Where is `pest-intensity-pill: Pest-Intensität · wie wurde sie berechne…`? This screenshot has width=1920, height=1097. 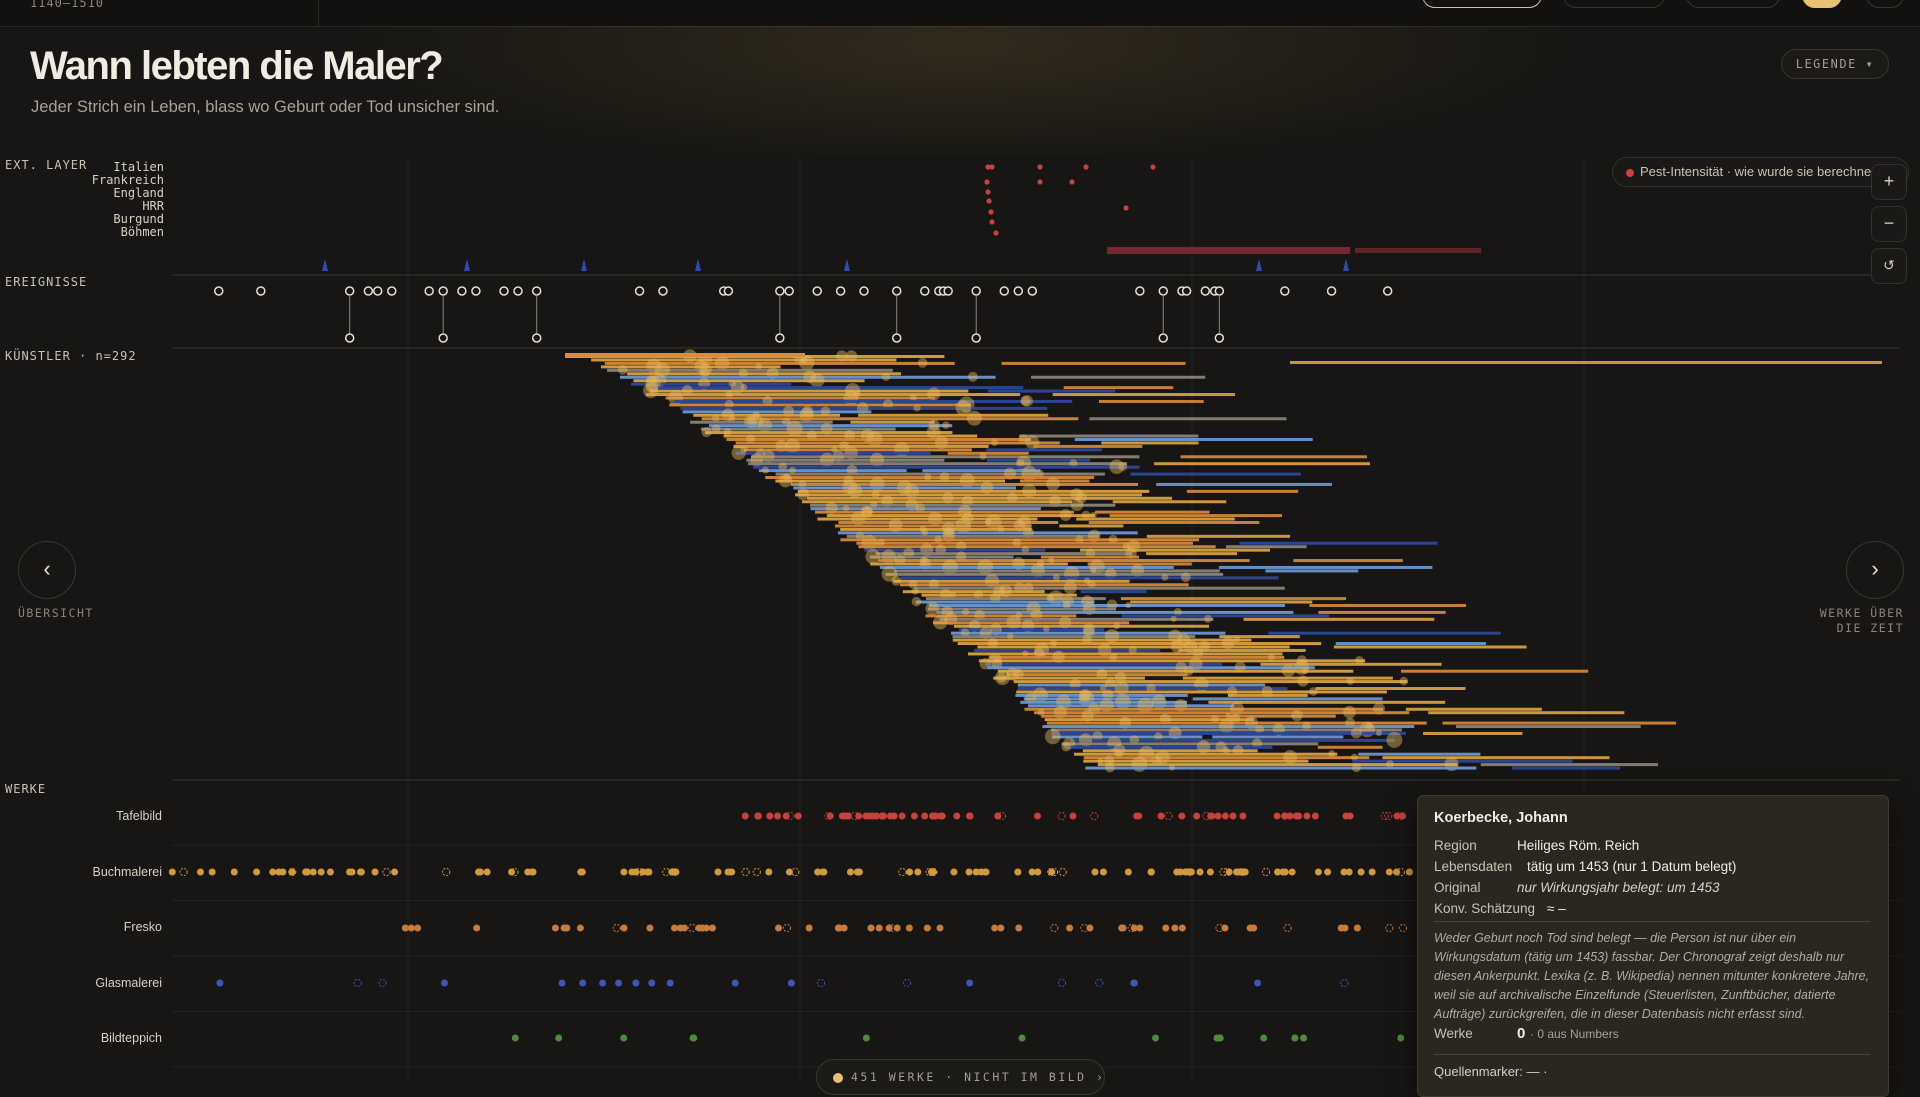
pest-intensity-pill: Pest-Intensität · wie wurde sie berechne… is located at coordinates (1760, 172).